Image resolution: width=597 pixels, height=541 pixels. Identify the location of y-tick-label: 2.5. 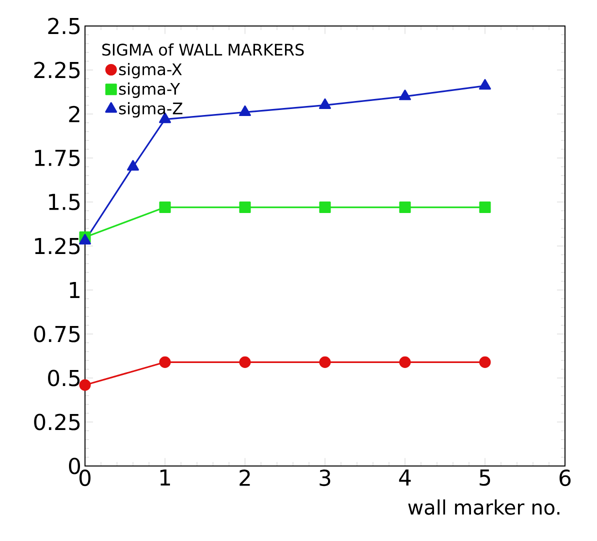
(64, 26).